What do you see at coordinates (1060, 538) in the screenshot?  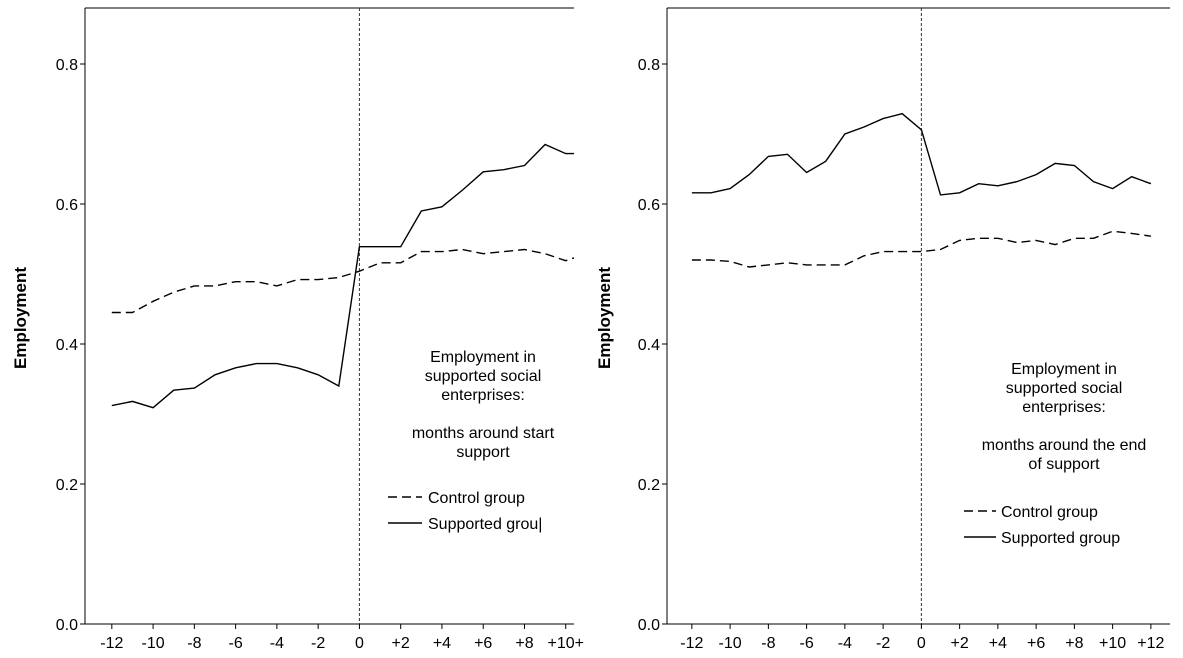 I see `legend-label: Supported group` at bounding box center [1060, 538].